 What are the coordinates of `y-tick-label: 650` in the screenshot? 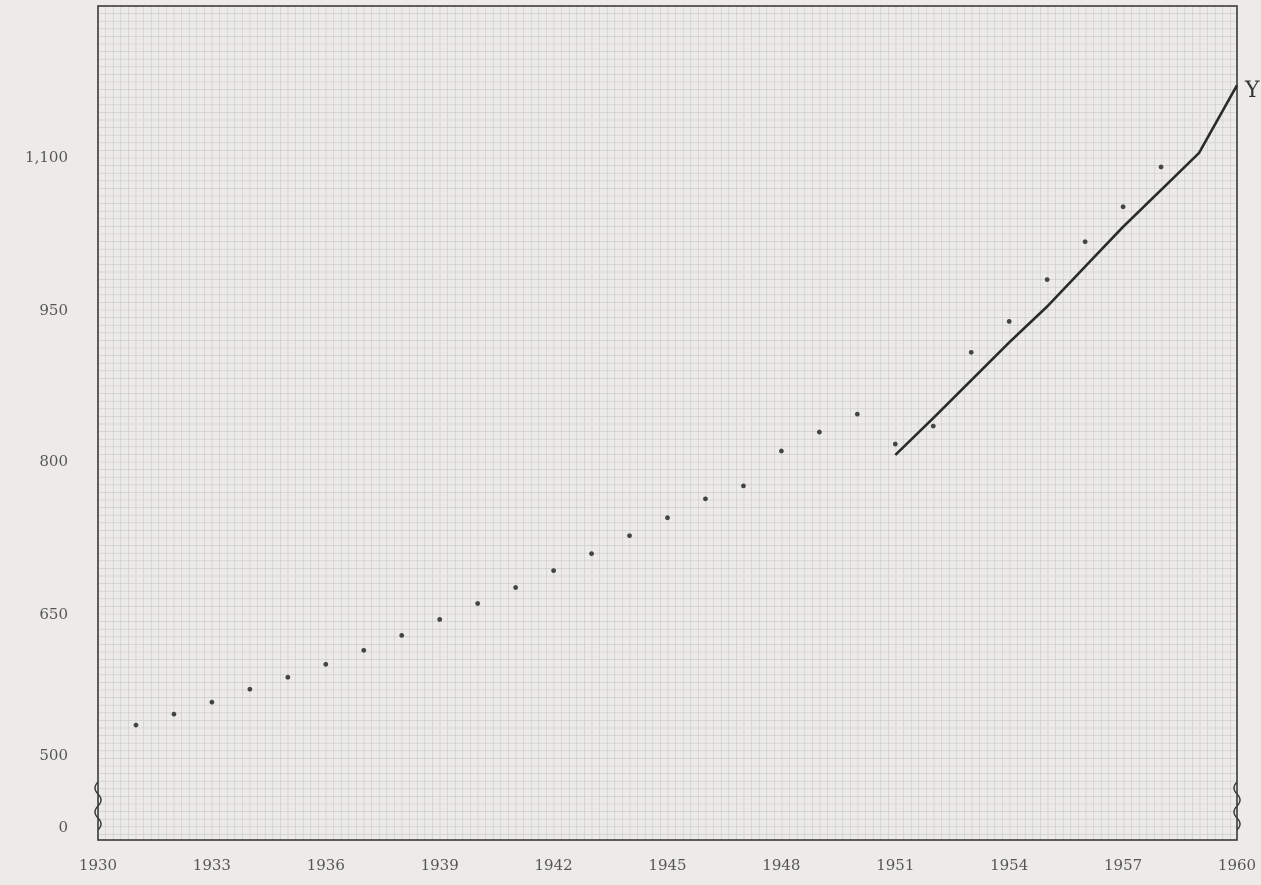 It's located at (53, 614).